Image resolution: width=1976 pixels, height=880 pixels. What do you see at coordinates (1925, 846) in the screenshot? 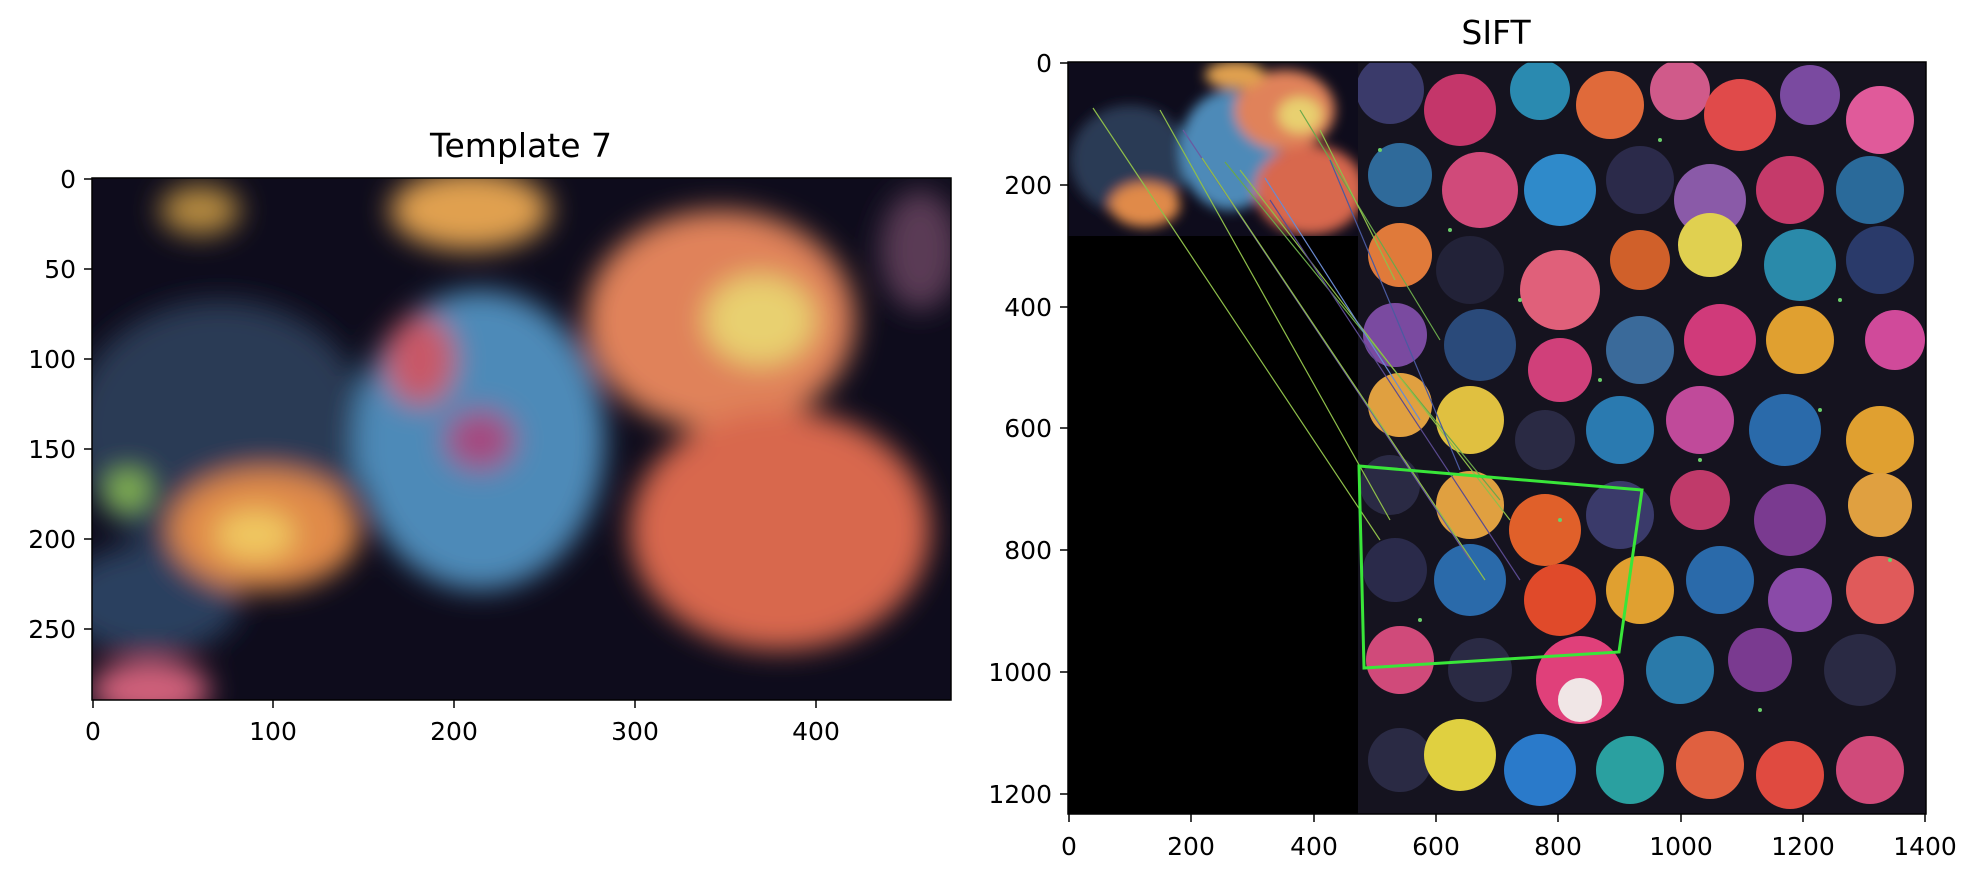
I see `sift-x-tick: 1400` at bounding box center [1925, 846].